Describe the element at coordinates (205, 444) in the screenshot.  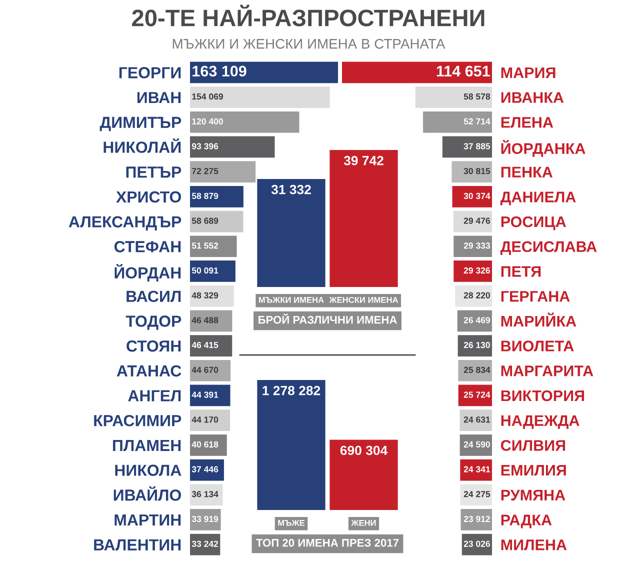
I see `data-label: 40 618` at that location.